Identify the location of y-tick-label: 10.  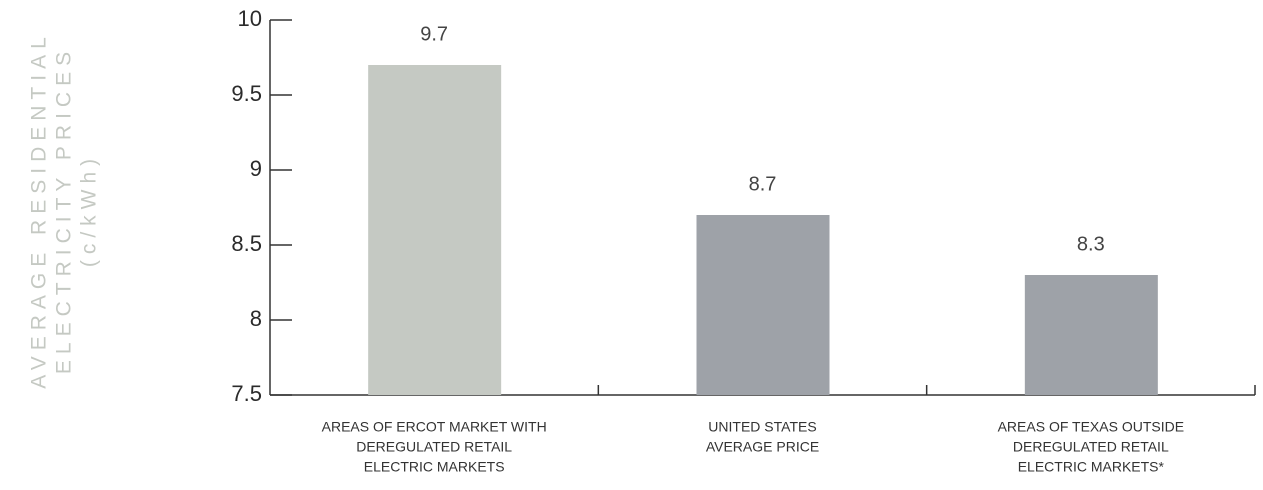
(250, 18).